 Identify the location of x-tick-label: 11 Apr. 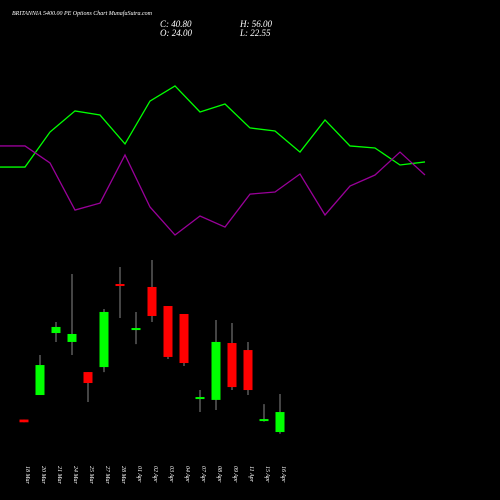
(251, 474).